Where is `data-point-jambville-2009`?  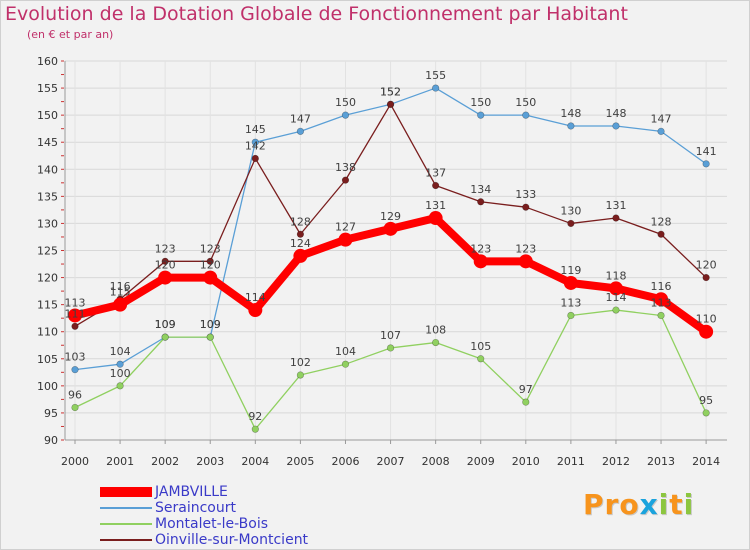
data-point-jambville-2009 is located at coordinates (480, 261).